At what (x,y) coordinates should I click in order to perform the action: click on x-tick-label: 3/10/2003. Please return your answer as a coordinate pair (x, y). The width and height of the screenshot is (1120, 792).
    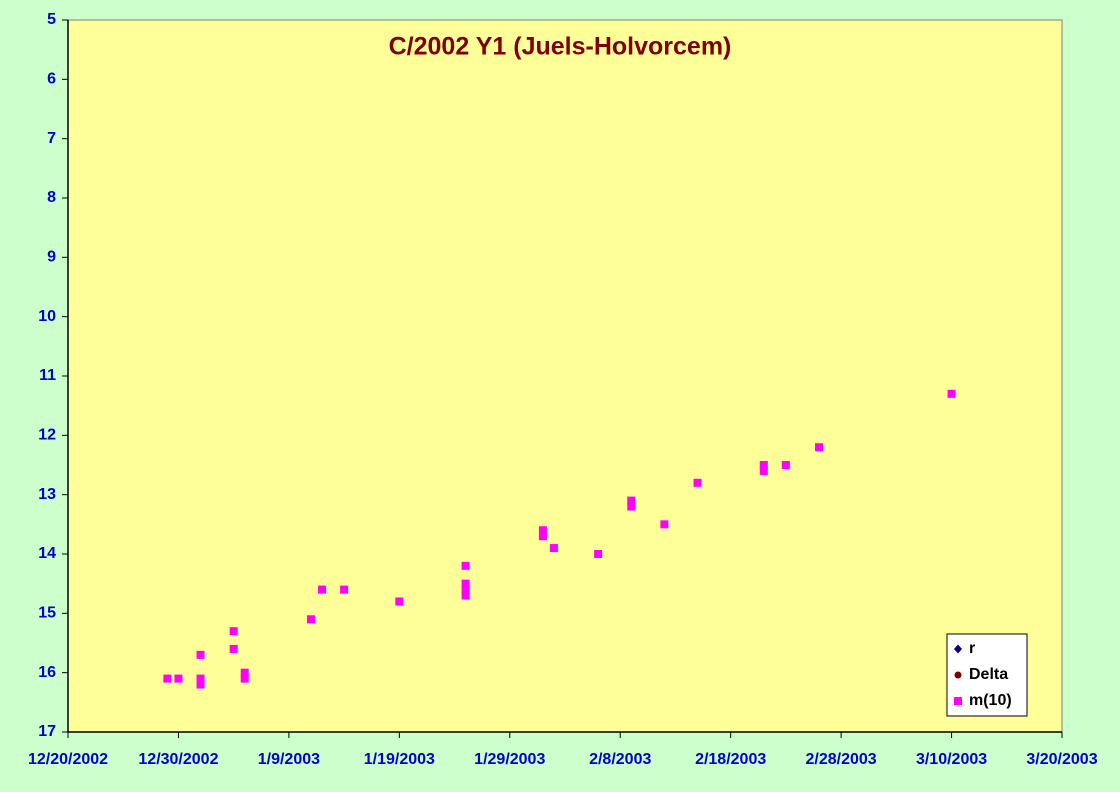
    Looking at the image, I should click on (951, 759).